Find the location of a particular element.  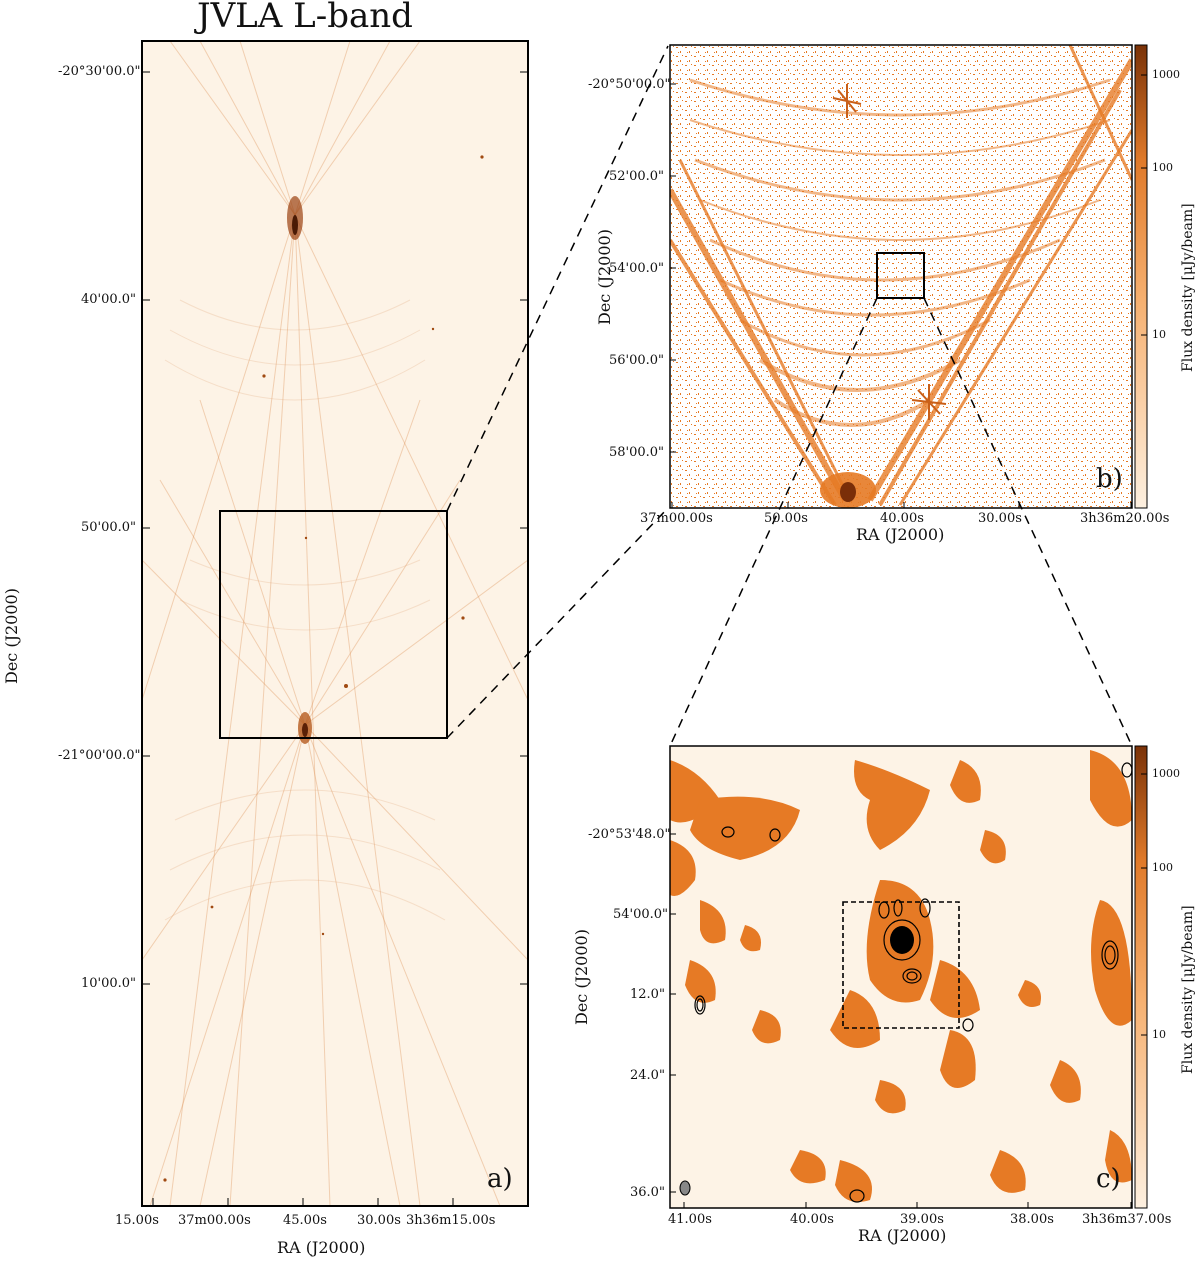

panel-a-dec-tick: 10'00.0" is located at coordinates (109, 983).